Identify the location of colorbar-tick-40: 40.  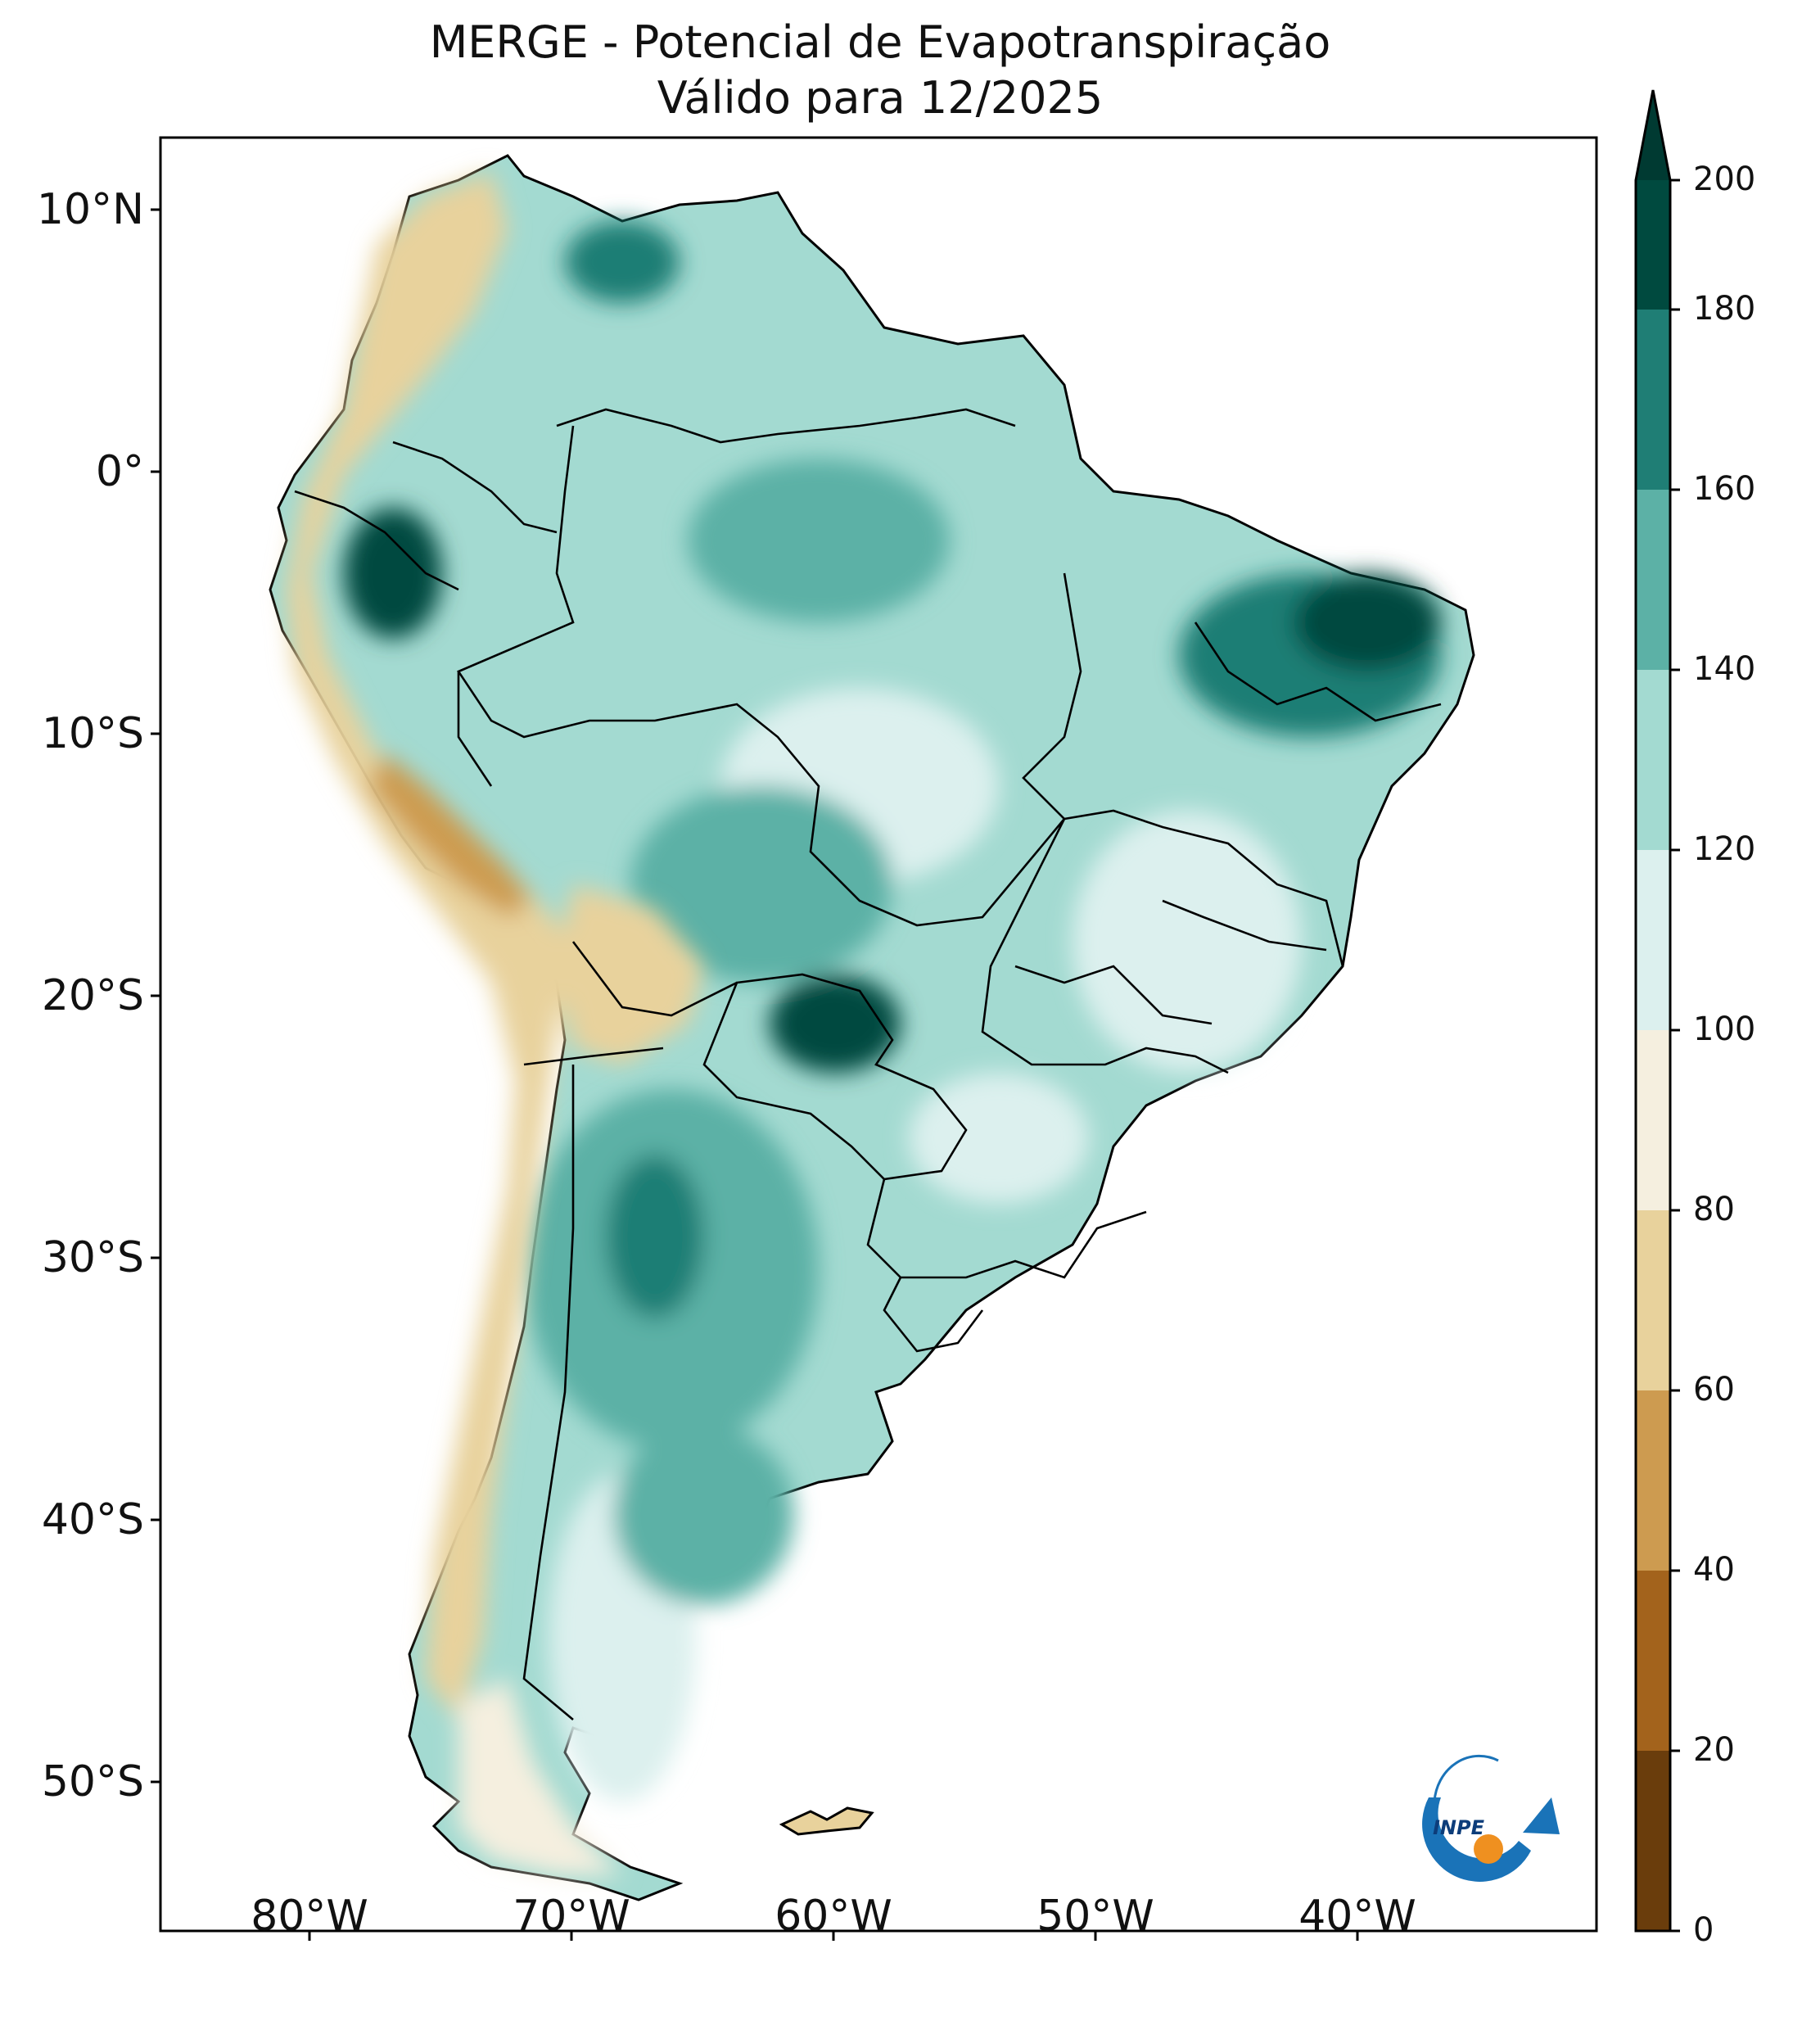
(1714, 1570).